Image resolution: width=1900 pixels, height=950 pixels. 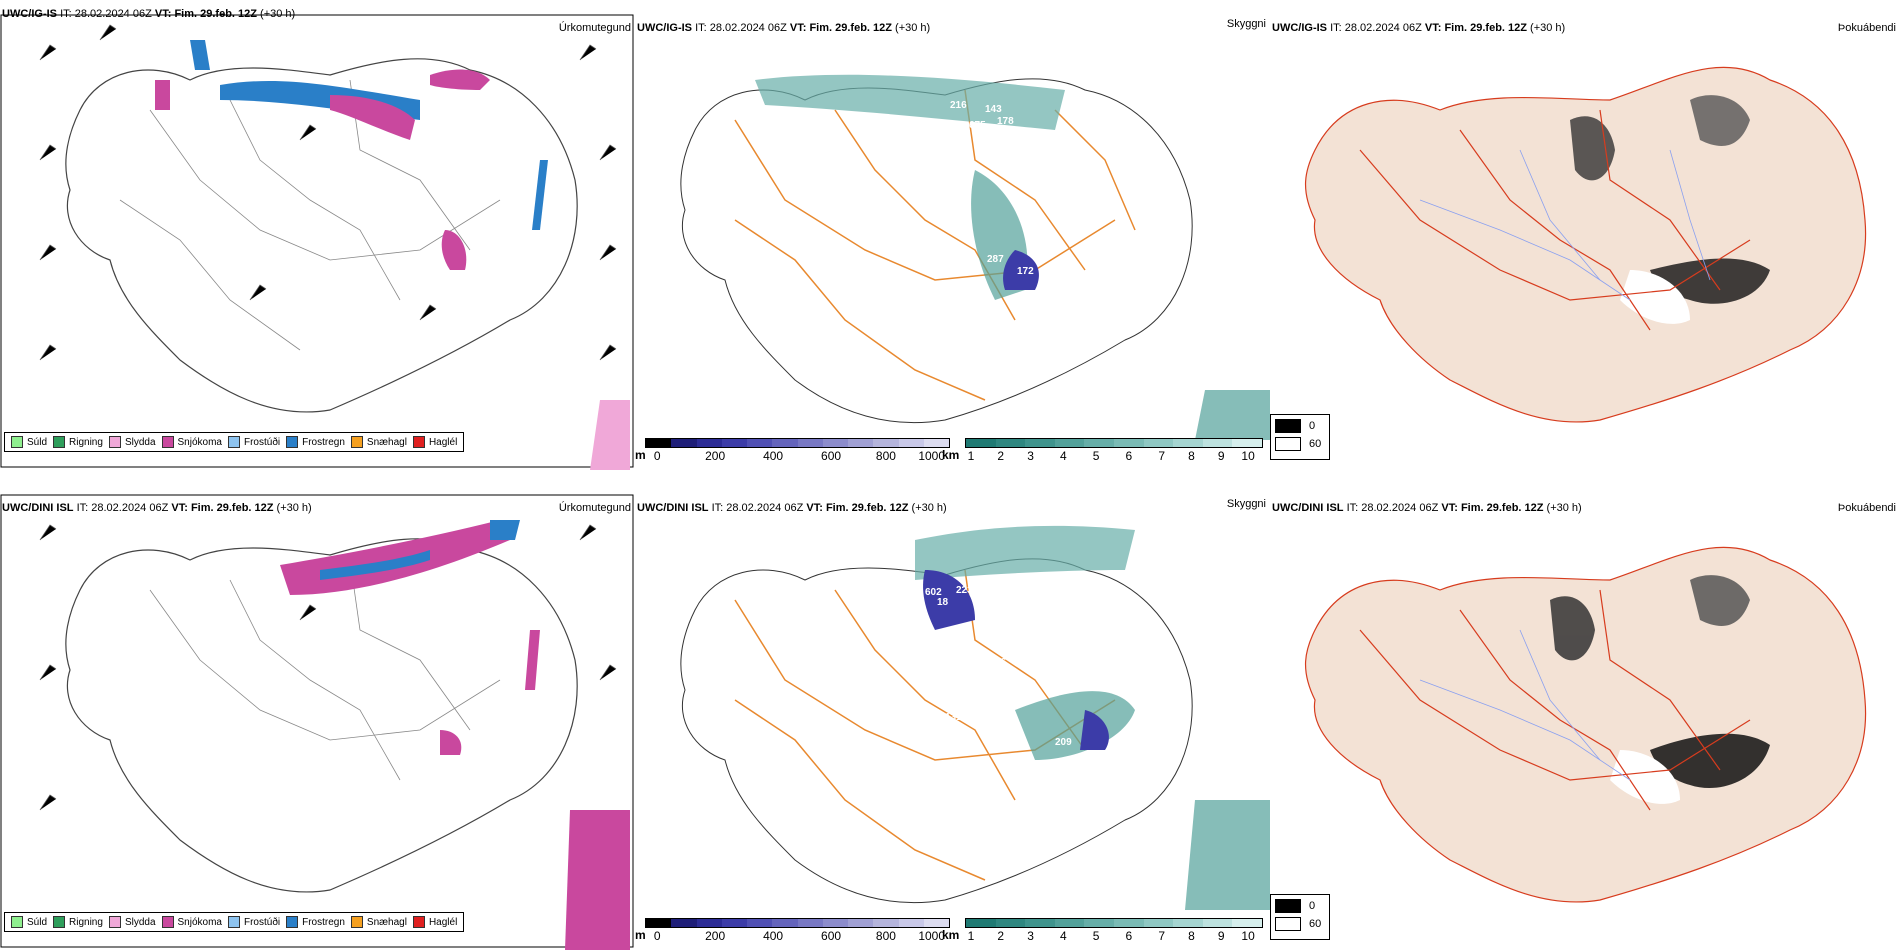 What do you see at coordinates (1001, 936) in the screenshot?
I see `tick-label: 2` at bounding box center [1001, 936].